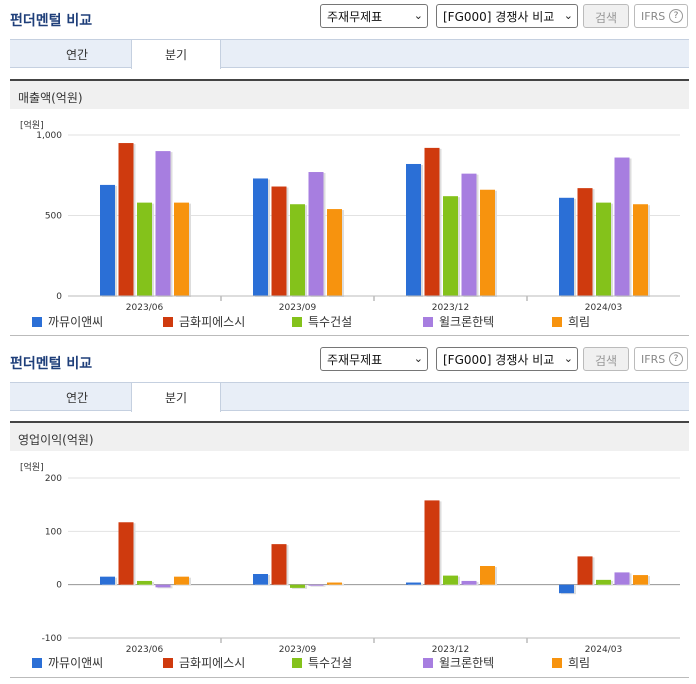  Describe the element at coordinates (76, 663) in the screenshot. I see `legend-label: 까뮤이앤씨` at that location.